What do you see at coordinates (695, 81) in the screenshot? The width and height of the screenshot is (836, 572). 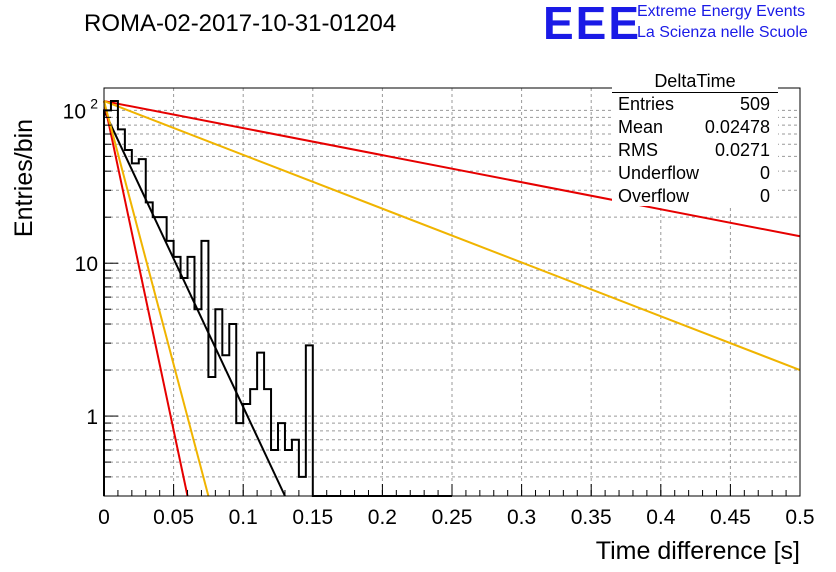 I see `stats-title: DeltaTime` at bounding box center [695, 81].